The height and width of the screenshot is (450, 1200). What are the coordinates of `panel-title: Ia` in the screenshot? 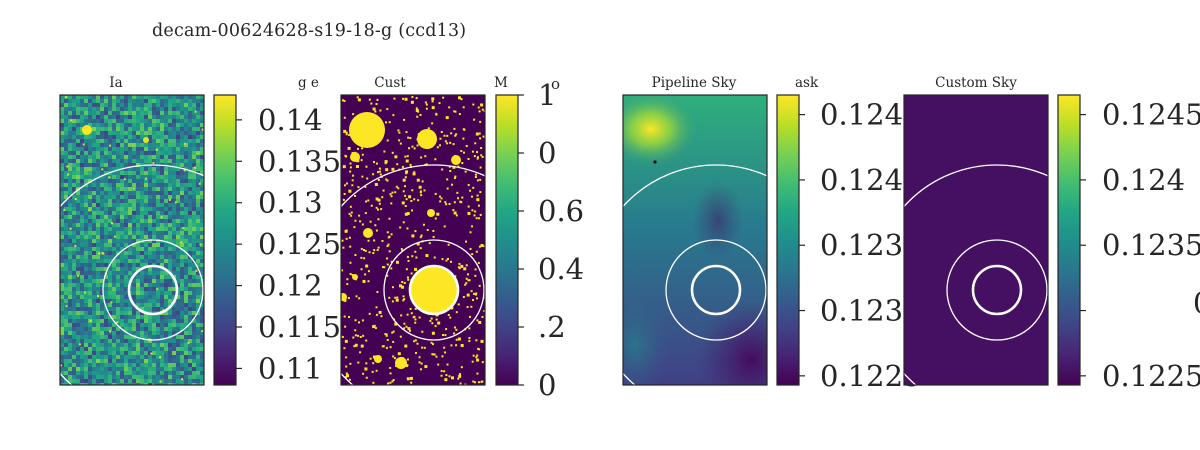 It's located at (115, 83).